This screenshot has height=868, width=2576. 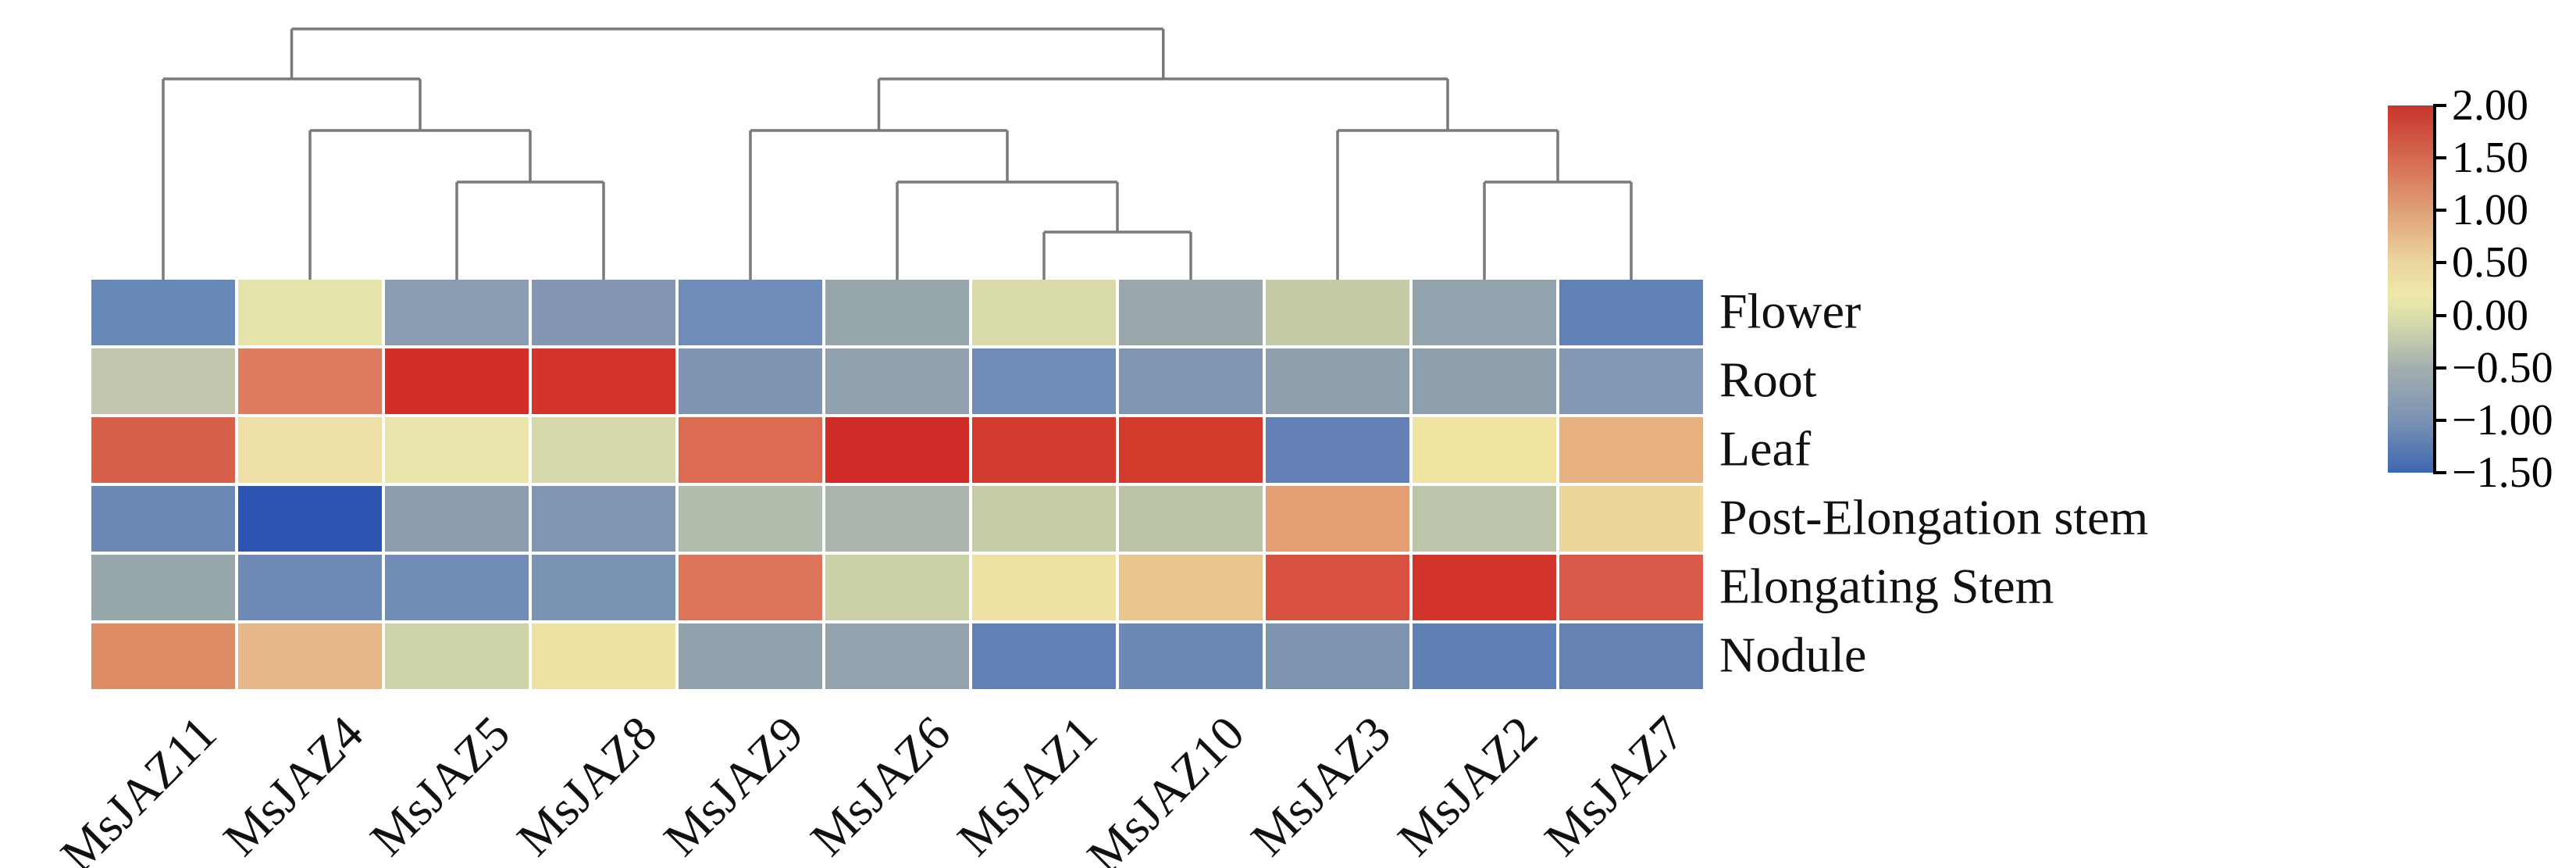 I want to click on heatmap-cell-flower-msjaz2, so click(x=1484, y=312).